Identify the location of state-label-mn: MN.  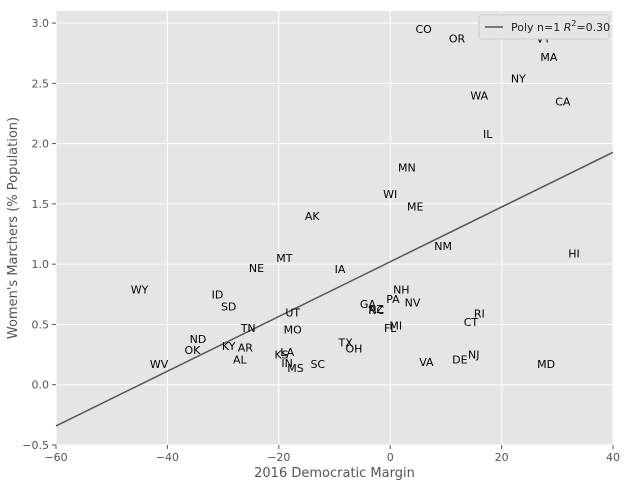
(407, 168).